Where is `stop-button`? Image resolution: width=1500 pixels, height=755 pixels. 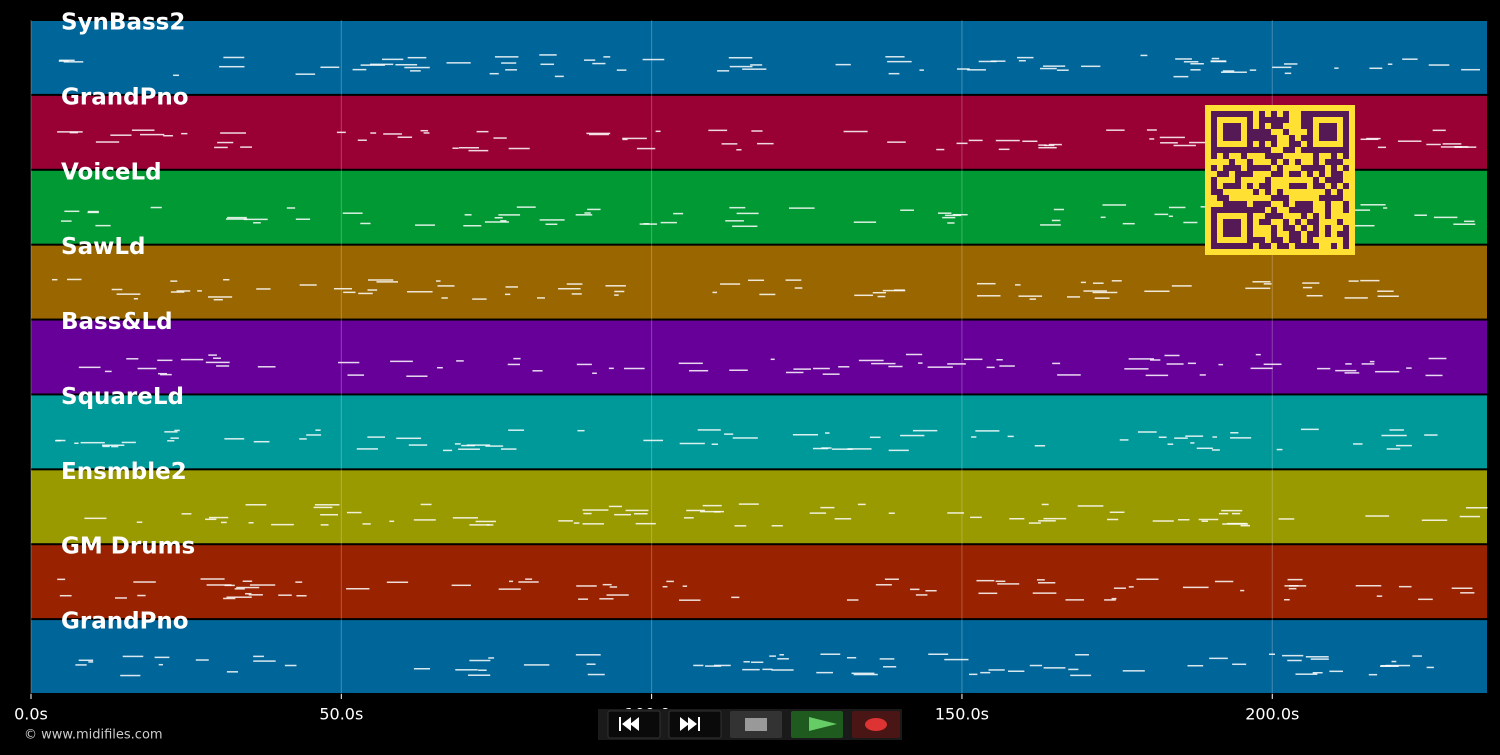 stop-button is located at coordinates (756, 724).